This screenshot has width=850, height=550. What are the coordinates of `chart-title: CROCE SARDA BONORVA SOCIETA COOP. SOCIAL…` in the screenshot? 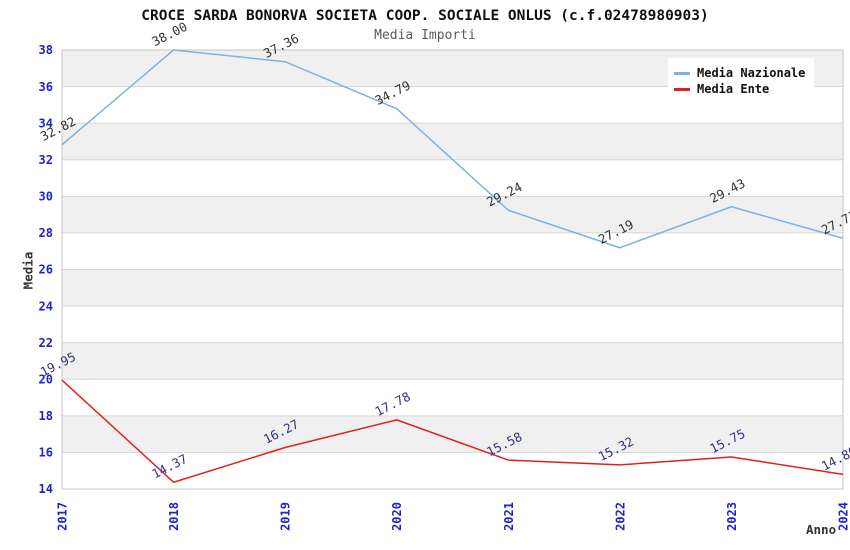 It's located at (425, 16).